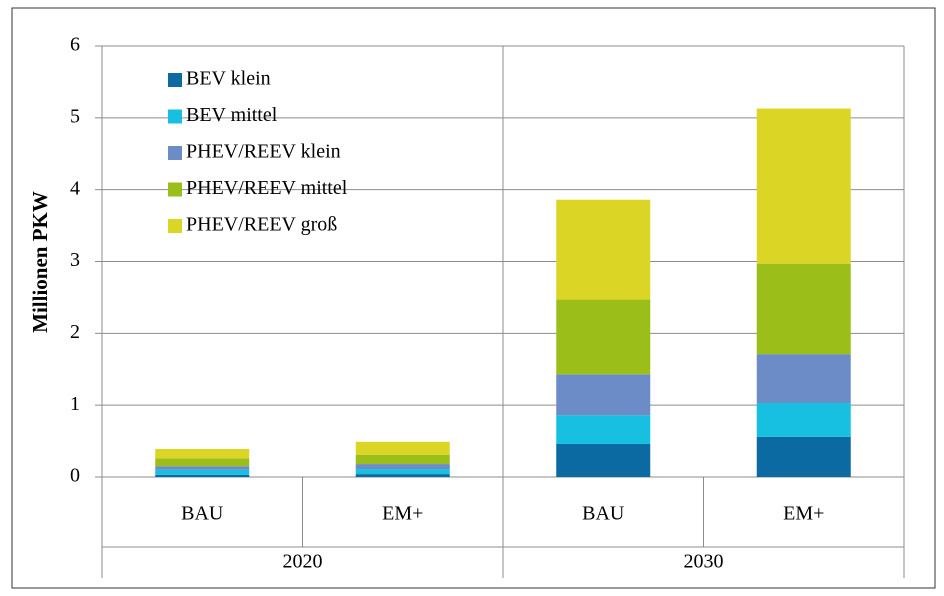 The height and width of the screenshot is (596, 944). Describe the element at coordinates (40, 262) in the screenshot. I see `y-axis-label: Millionen PKW` at that location.